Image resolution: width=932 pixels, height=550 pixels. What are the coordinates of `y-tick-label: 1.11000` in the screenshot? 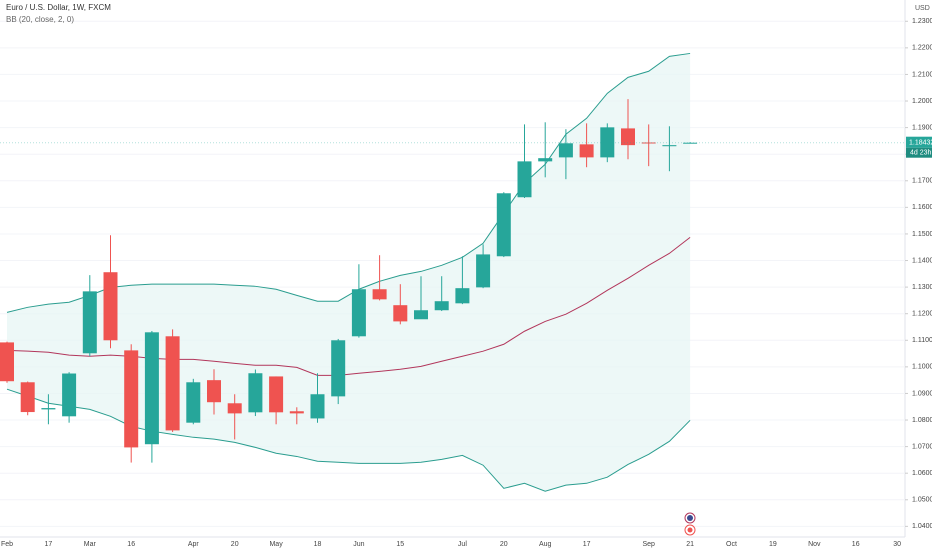 It's located at (922, 340).